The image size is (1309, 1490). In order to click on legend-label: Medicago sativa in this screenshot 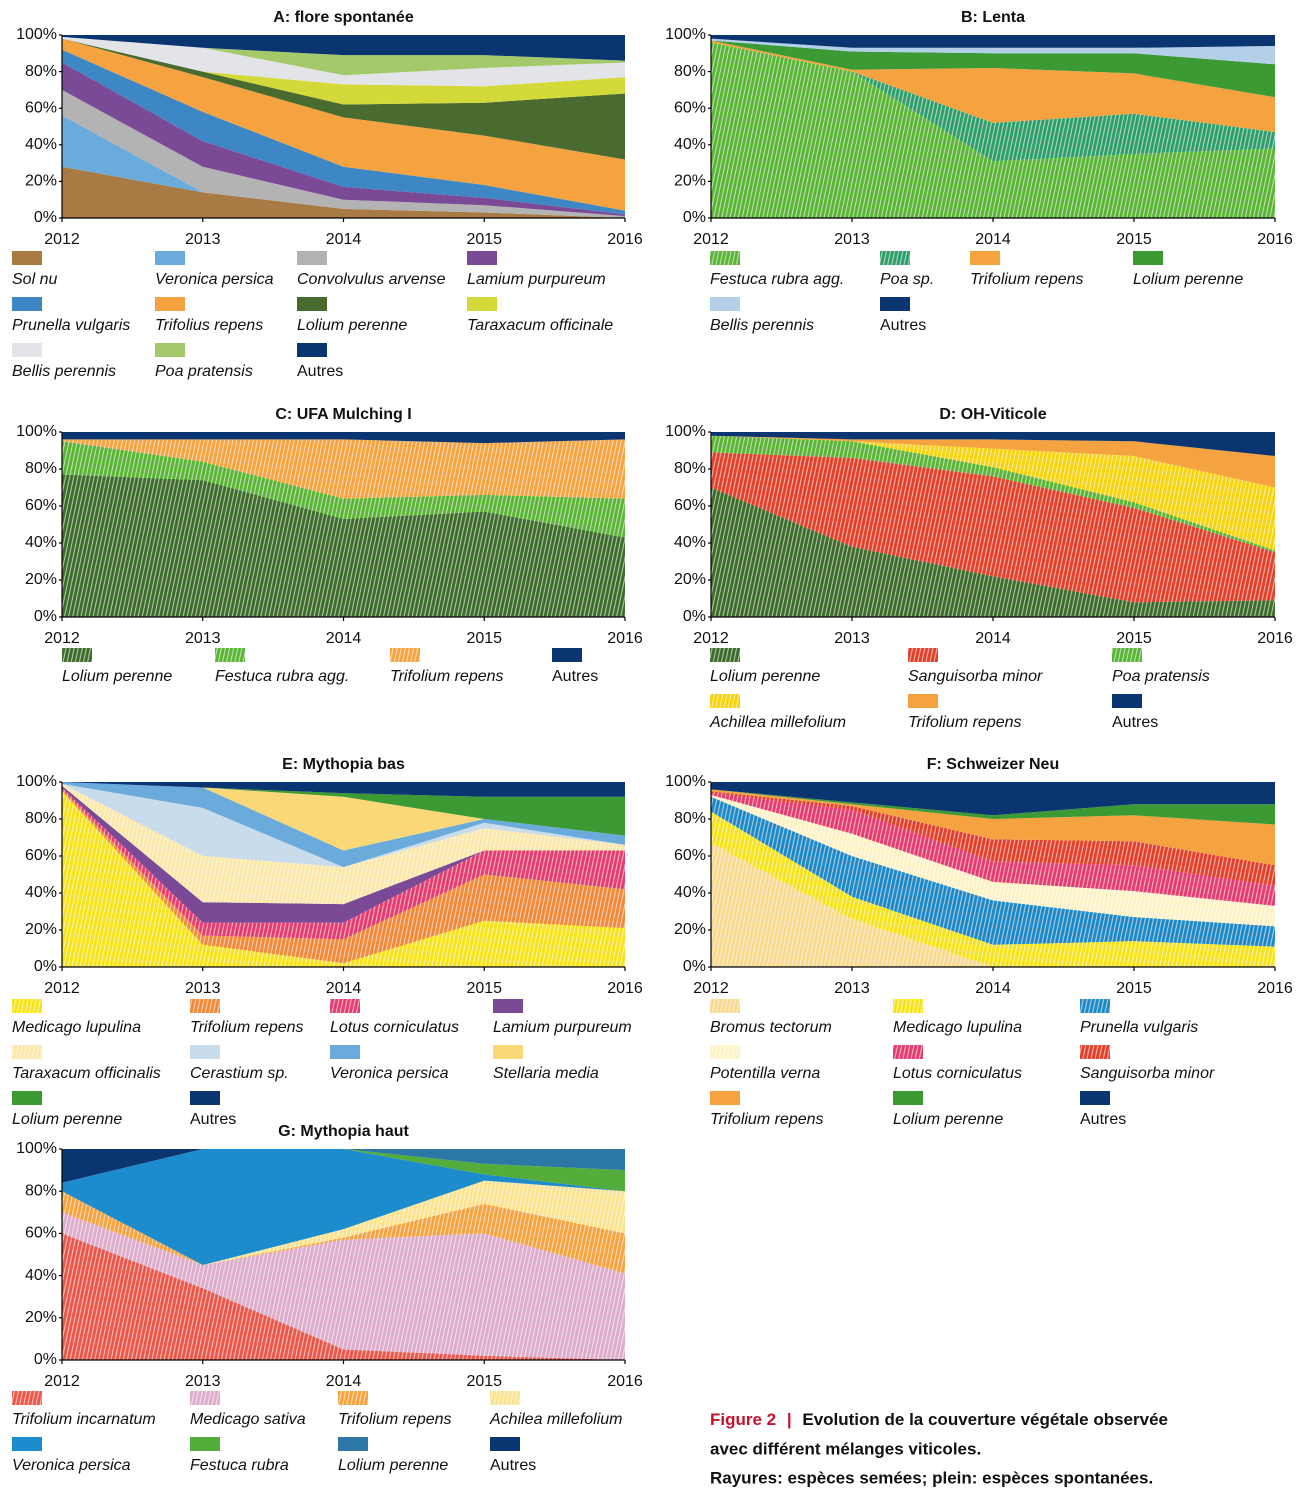, I will do `click(248, 1419)`.